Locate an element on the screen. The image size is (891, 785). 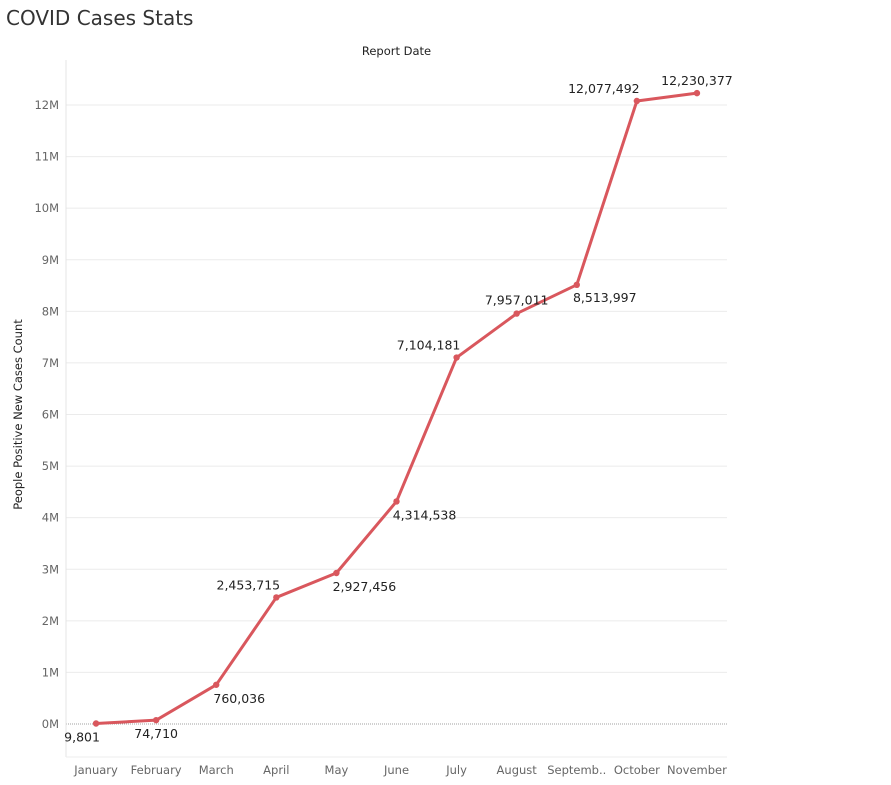
y-tick-label: 9M is located at coordinates (50, 260).